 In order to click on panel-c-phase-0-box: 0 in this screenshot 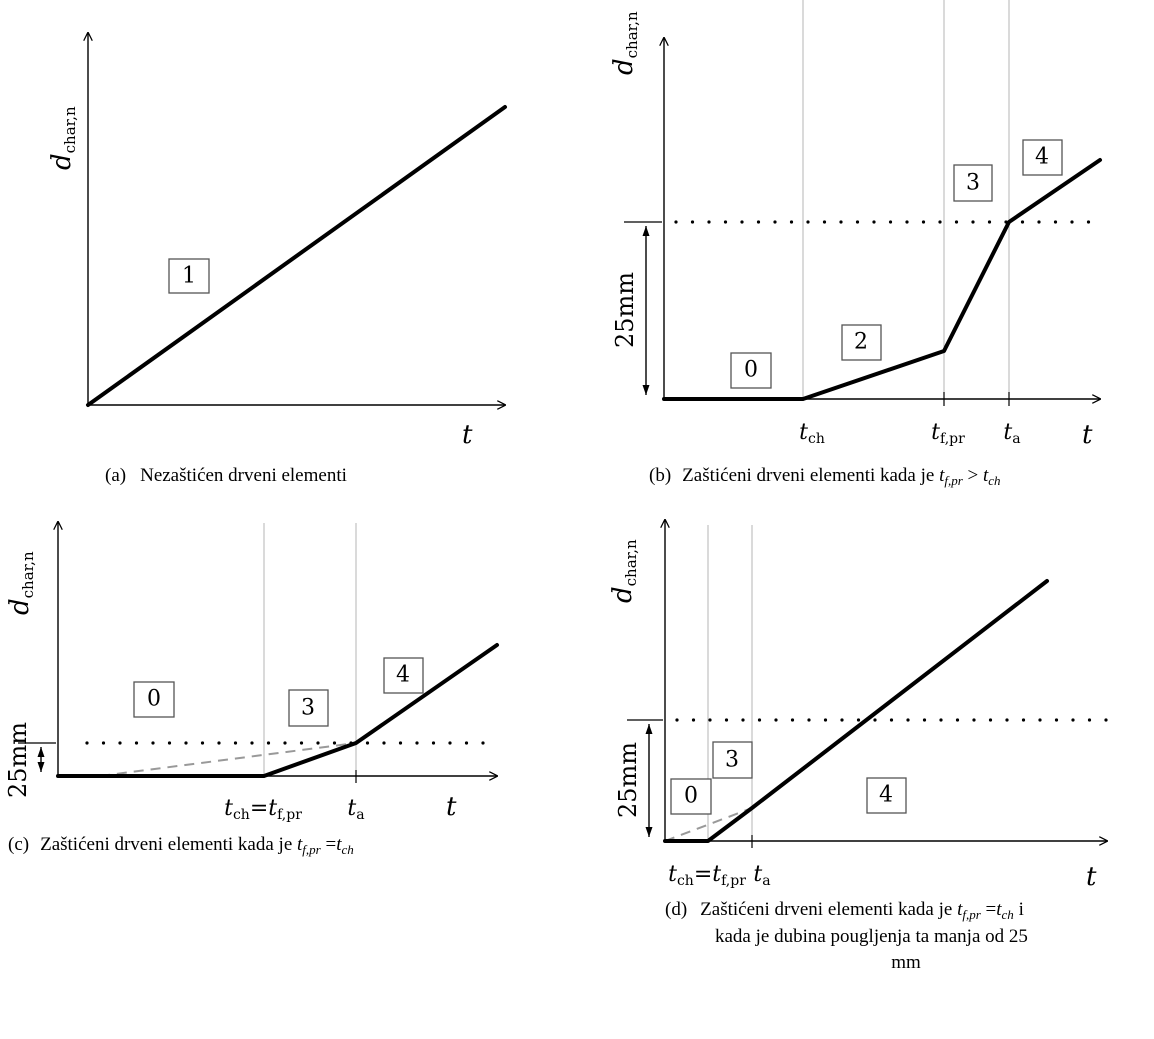, I will do `click(154, 699)`.